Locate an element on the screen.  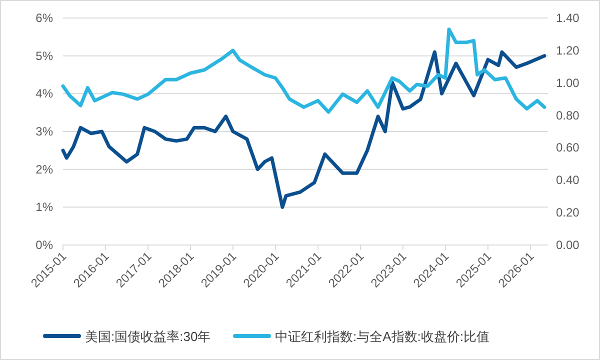
y-tick-label: 1% is located at coordinates (45, 207).